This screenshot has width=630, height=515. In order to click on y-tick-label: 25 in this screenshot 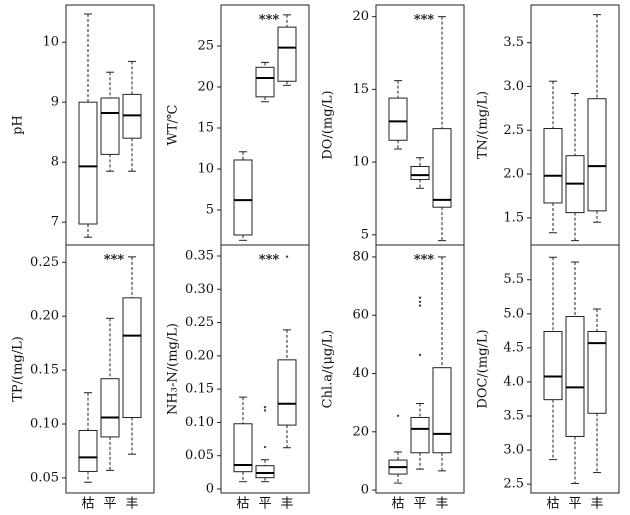, I will do `click(205, 45)`.